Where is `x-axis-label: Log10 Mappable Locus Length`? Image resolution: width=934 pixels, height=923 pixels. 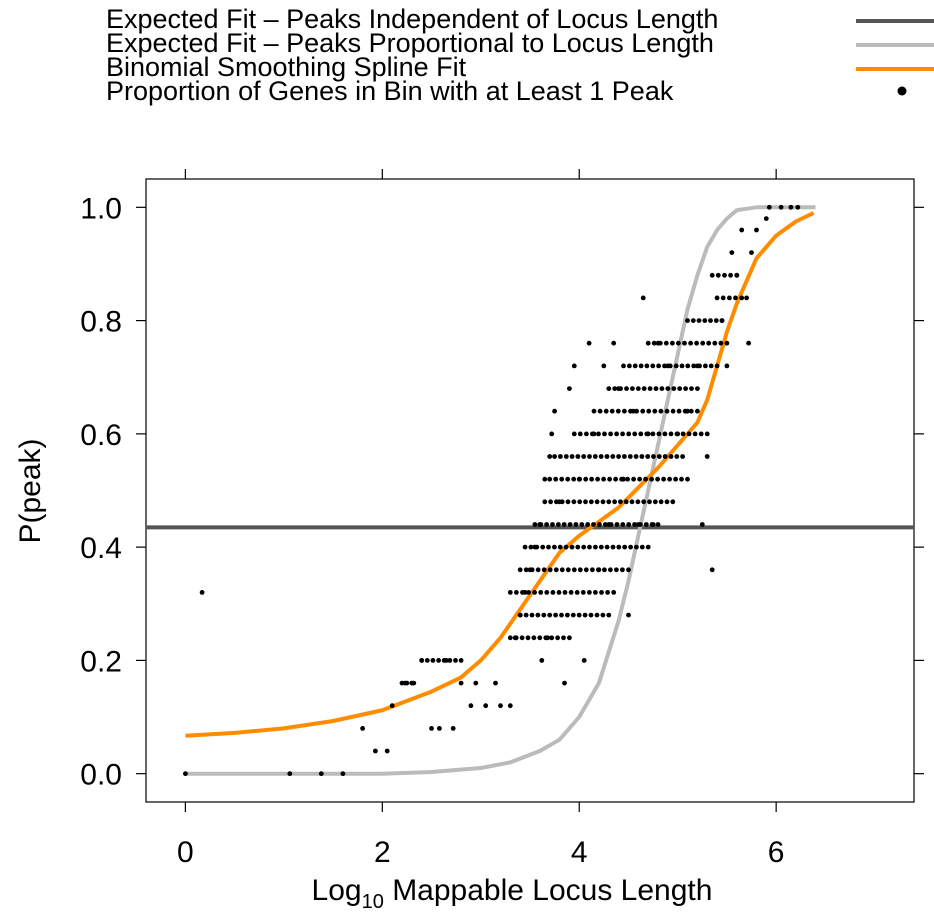
x-axis-label: Log10 Mappable Locus Length is located at coordinates (512, 893).